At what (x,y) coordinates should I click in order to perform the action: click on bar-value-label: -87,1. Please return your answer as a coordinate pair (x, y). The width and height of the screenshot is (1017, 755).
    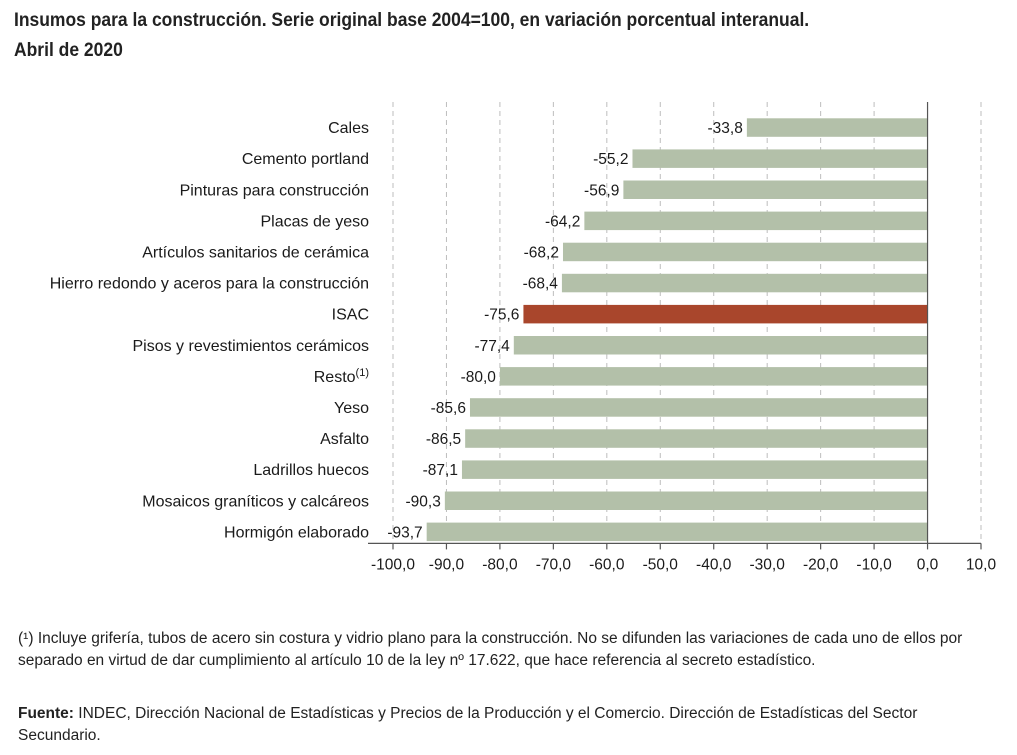
    Looking at the image, I should click on (440, 470).